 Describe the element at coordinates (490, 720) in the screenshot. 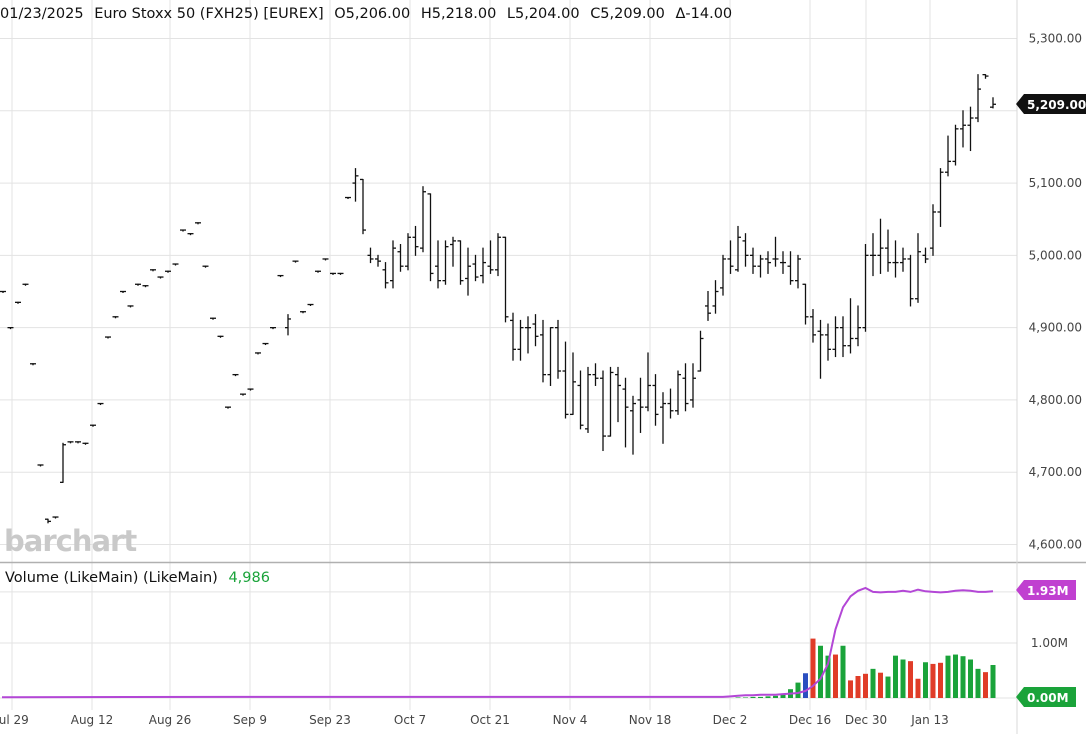

I see `time-tick-label: Oct 21` at that location.